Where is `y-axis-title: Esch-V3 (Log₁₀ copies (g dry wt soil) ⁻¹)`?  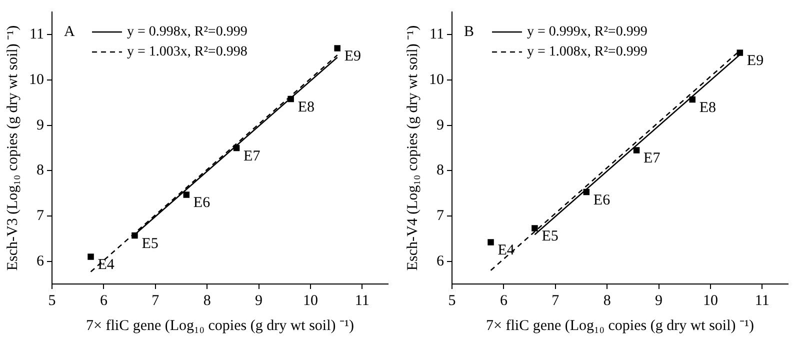 y-axis-title: Esch-V3 (Log₁₀ copies (g dry wt soil) ⁻¹) is located at coordinates (12, 148).